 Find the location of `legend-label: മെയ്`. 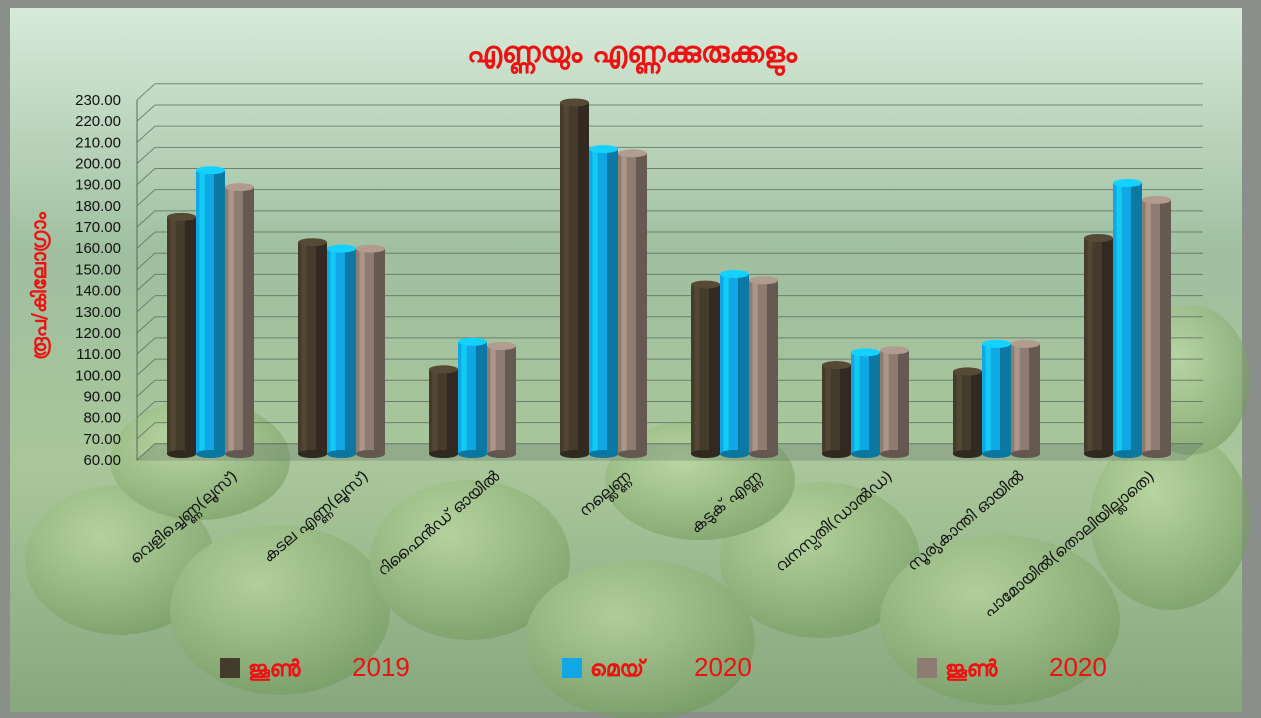

legend-label: മെയ് is located at coordinates (618, 669).